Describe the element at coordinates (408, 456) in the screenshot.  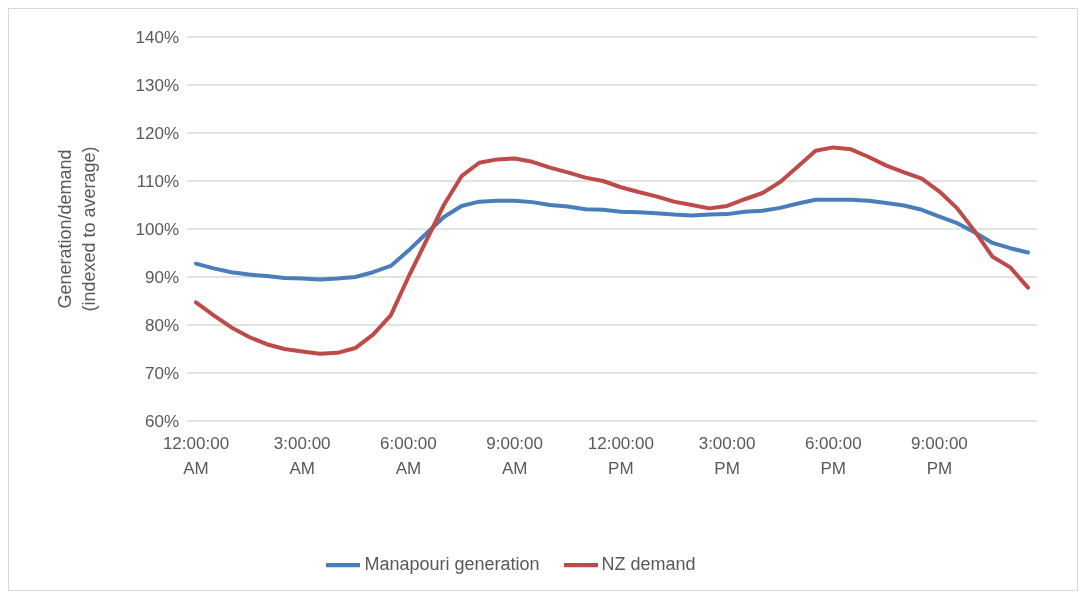
I see `x-tick-label: 6:00:00 AM` at that location.